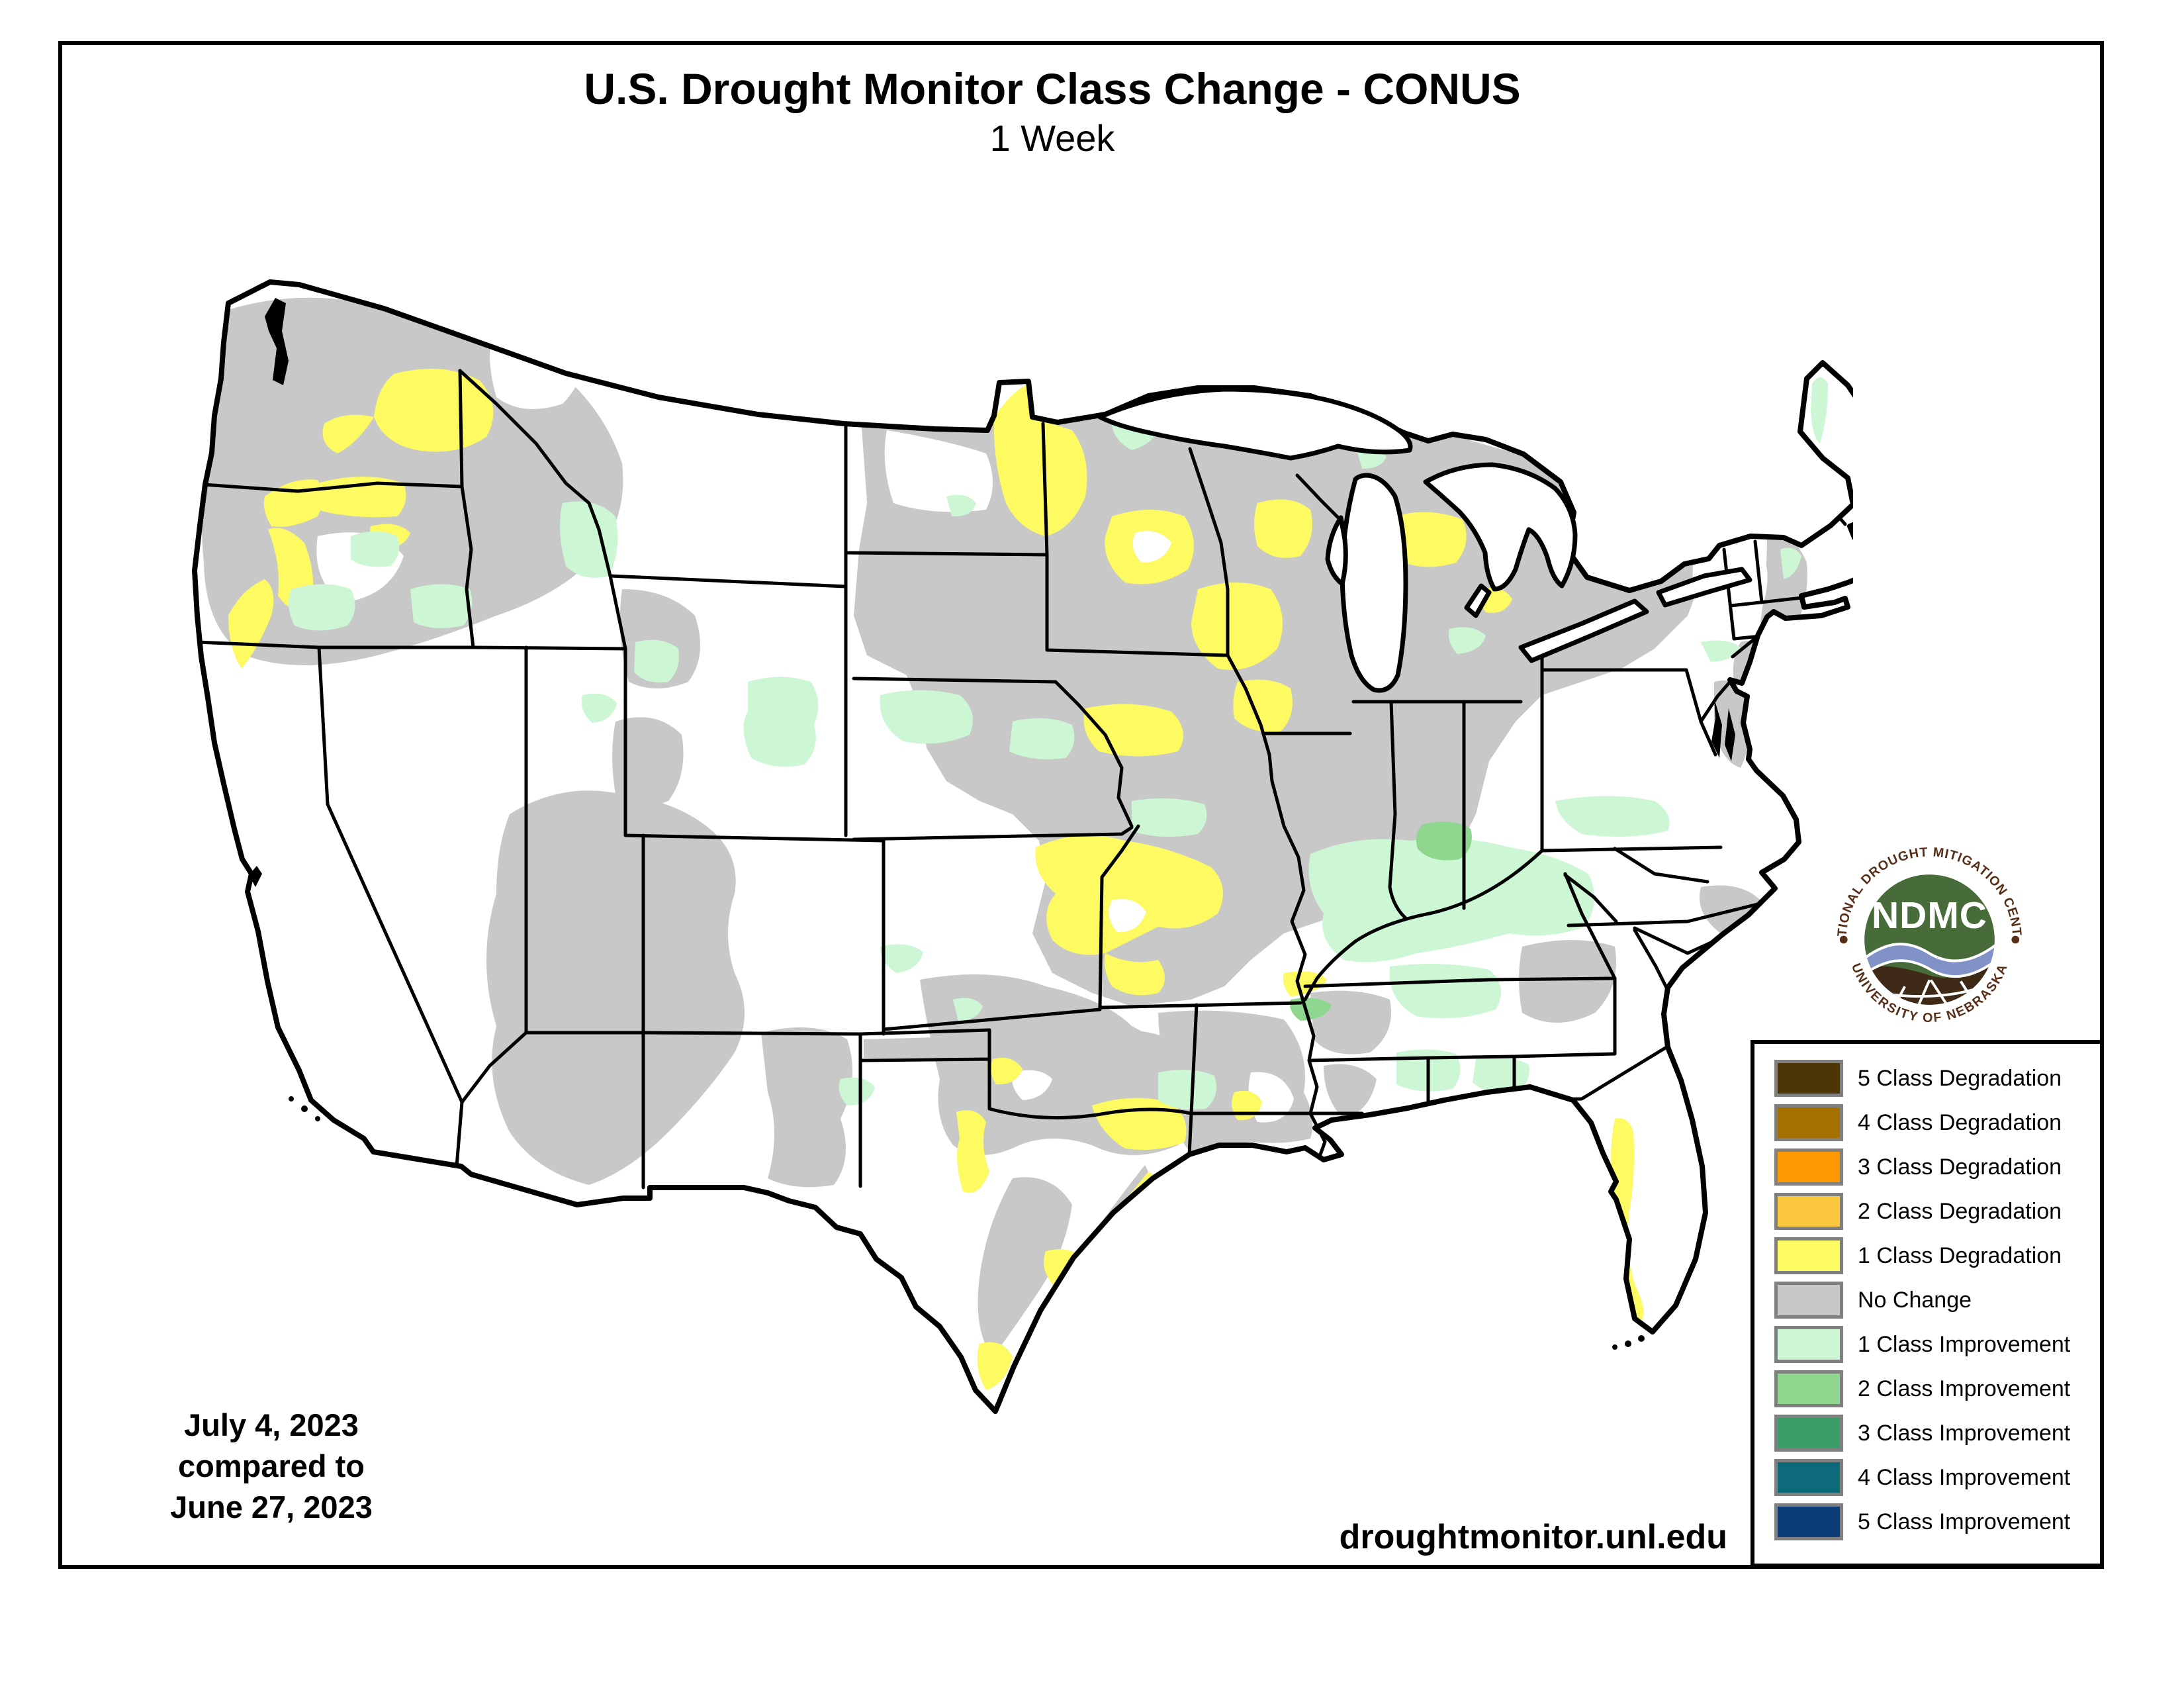 The width and height of the screenshot is (2184, 1688). Describe the element at coordinates (1965, 1477) in the screenshot. I see `legend-label: 4 Class Improvement` at that location.